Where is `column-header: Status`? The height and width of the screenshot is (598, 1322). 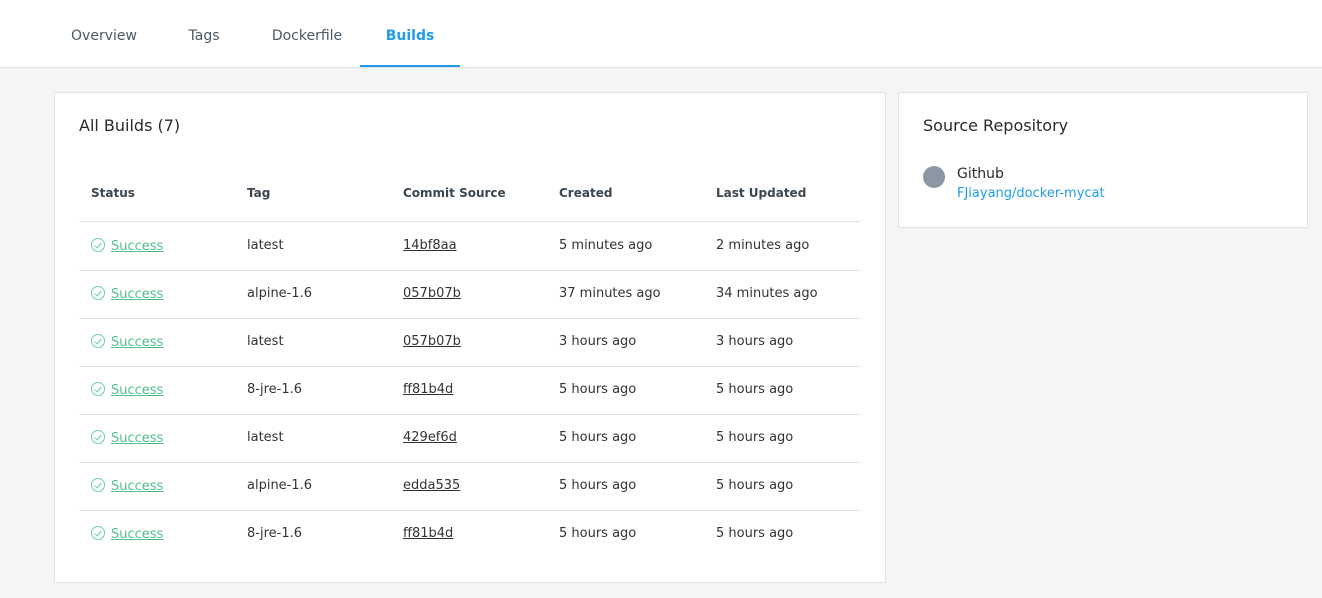
column-header: Status is located at coordinates (113, 193).